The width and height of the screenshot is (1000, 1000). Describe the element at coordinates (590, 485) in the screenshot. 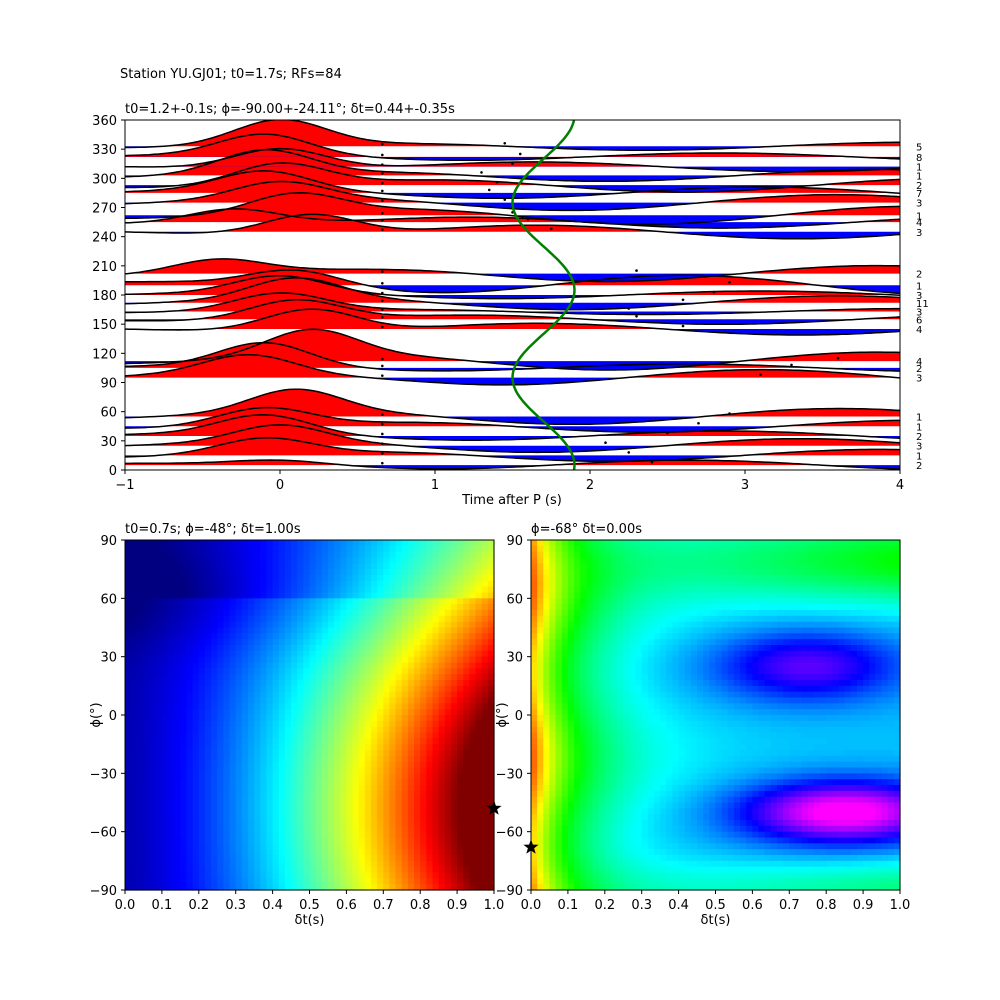

I see `x-tick-label: 2` at that location.